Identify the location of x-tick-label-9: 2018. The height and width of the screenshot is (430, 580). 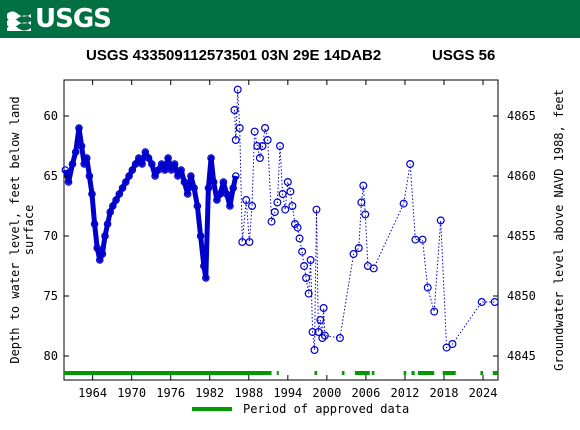
(444, 393).